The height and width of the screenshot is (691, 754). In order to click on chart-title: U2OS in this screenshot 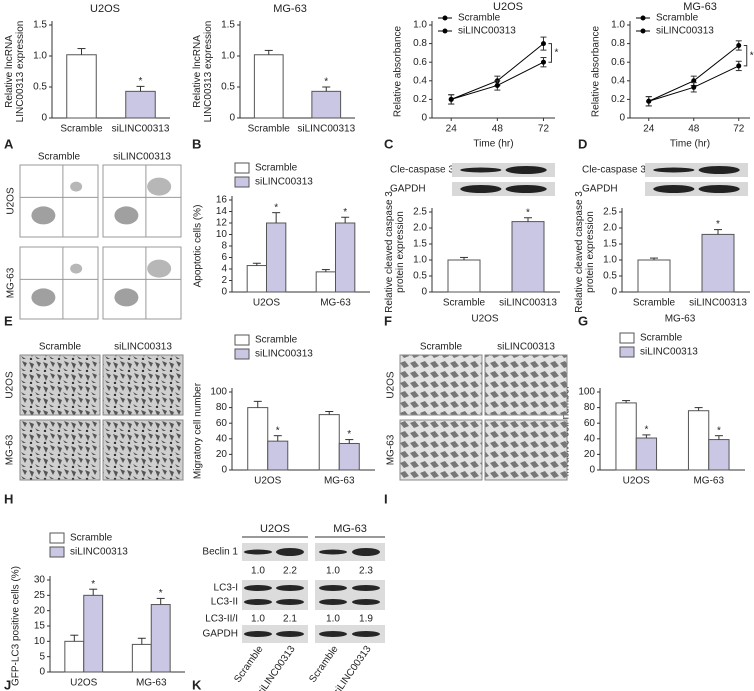, I will do `click(508, 7)`.